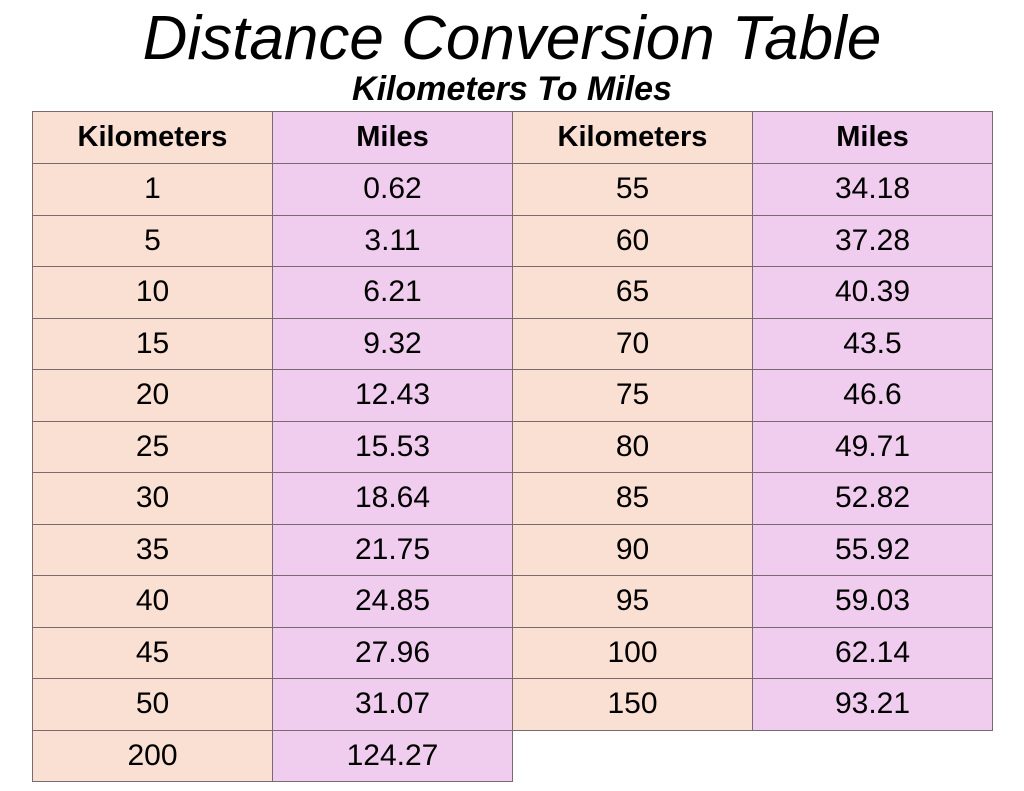 Image resolution: width=1024 pixels, height=791 pixels. Describe the element at coordinates (632, 704) in the screenshot. I see `kilometers-cell: 150` at that location.